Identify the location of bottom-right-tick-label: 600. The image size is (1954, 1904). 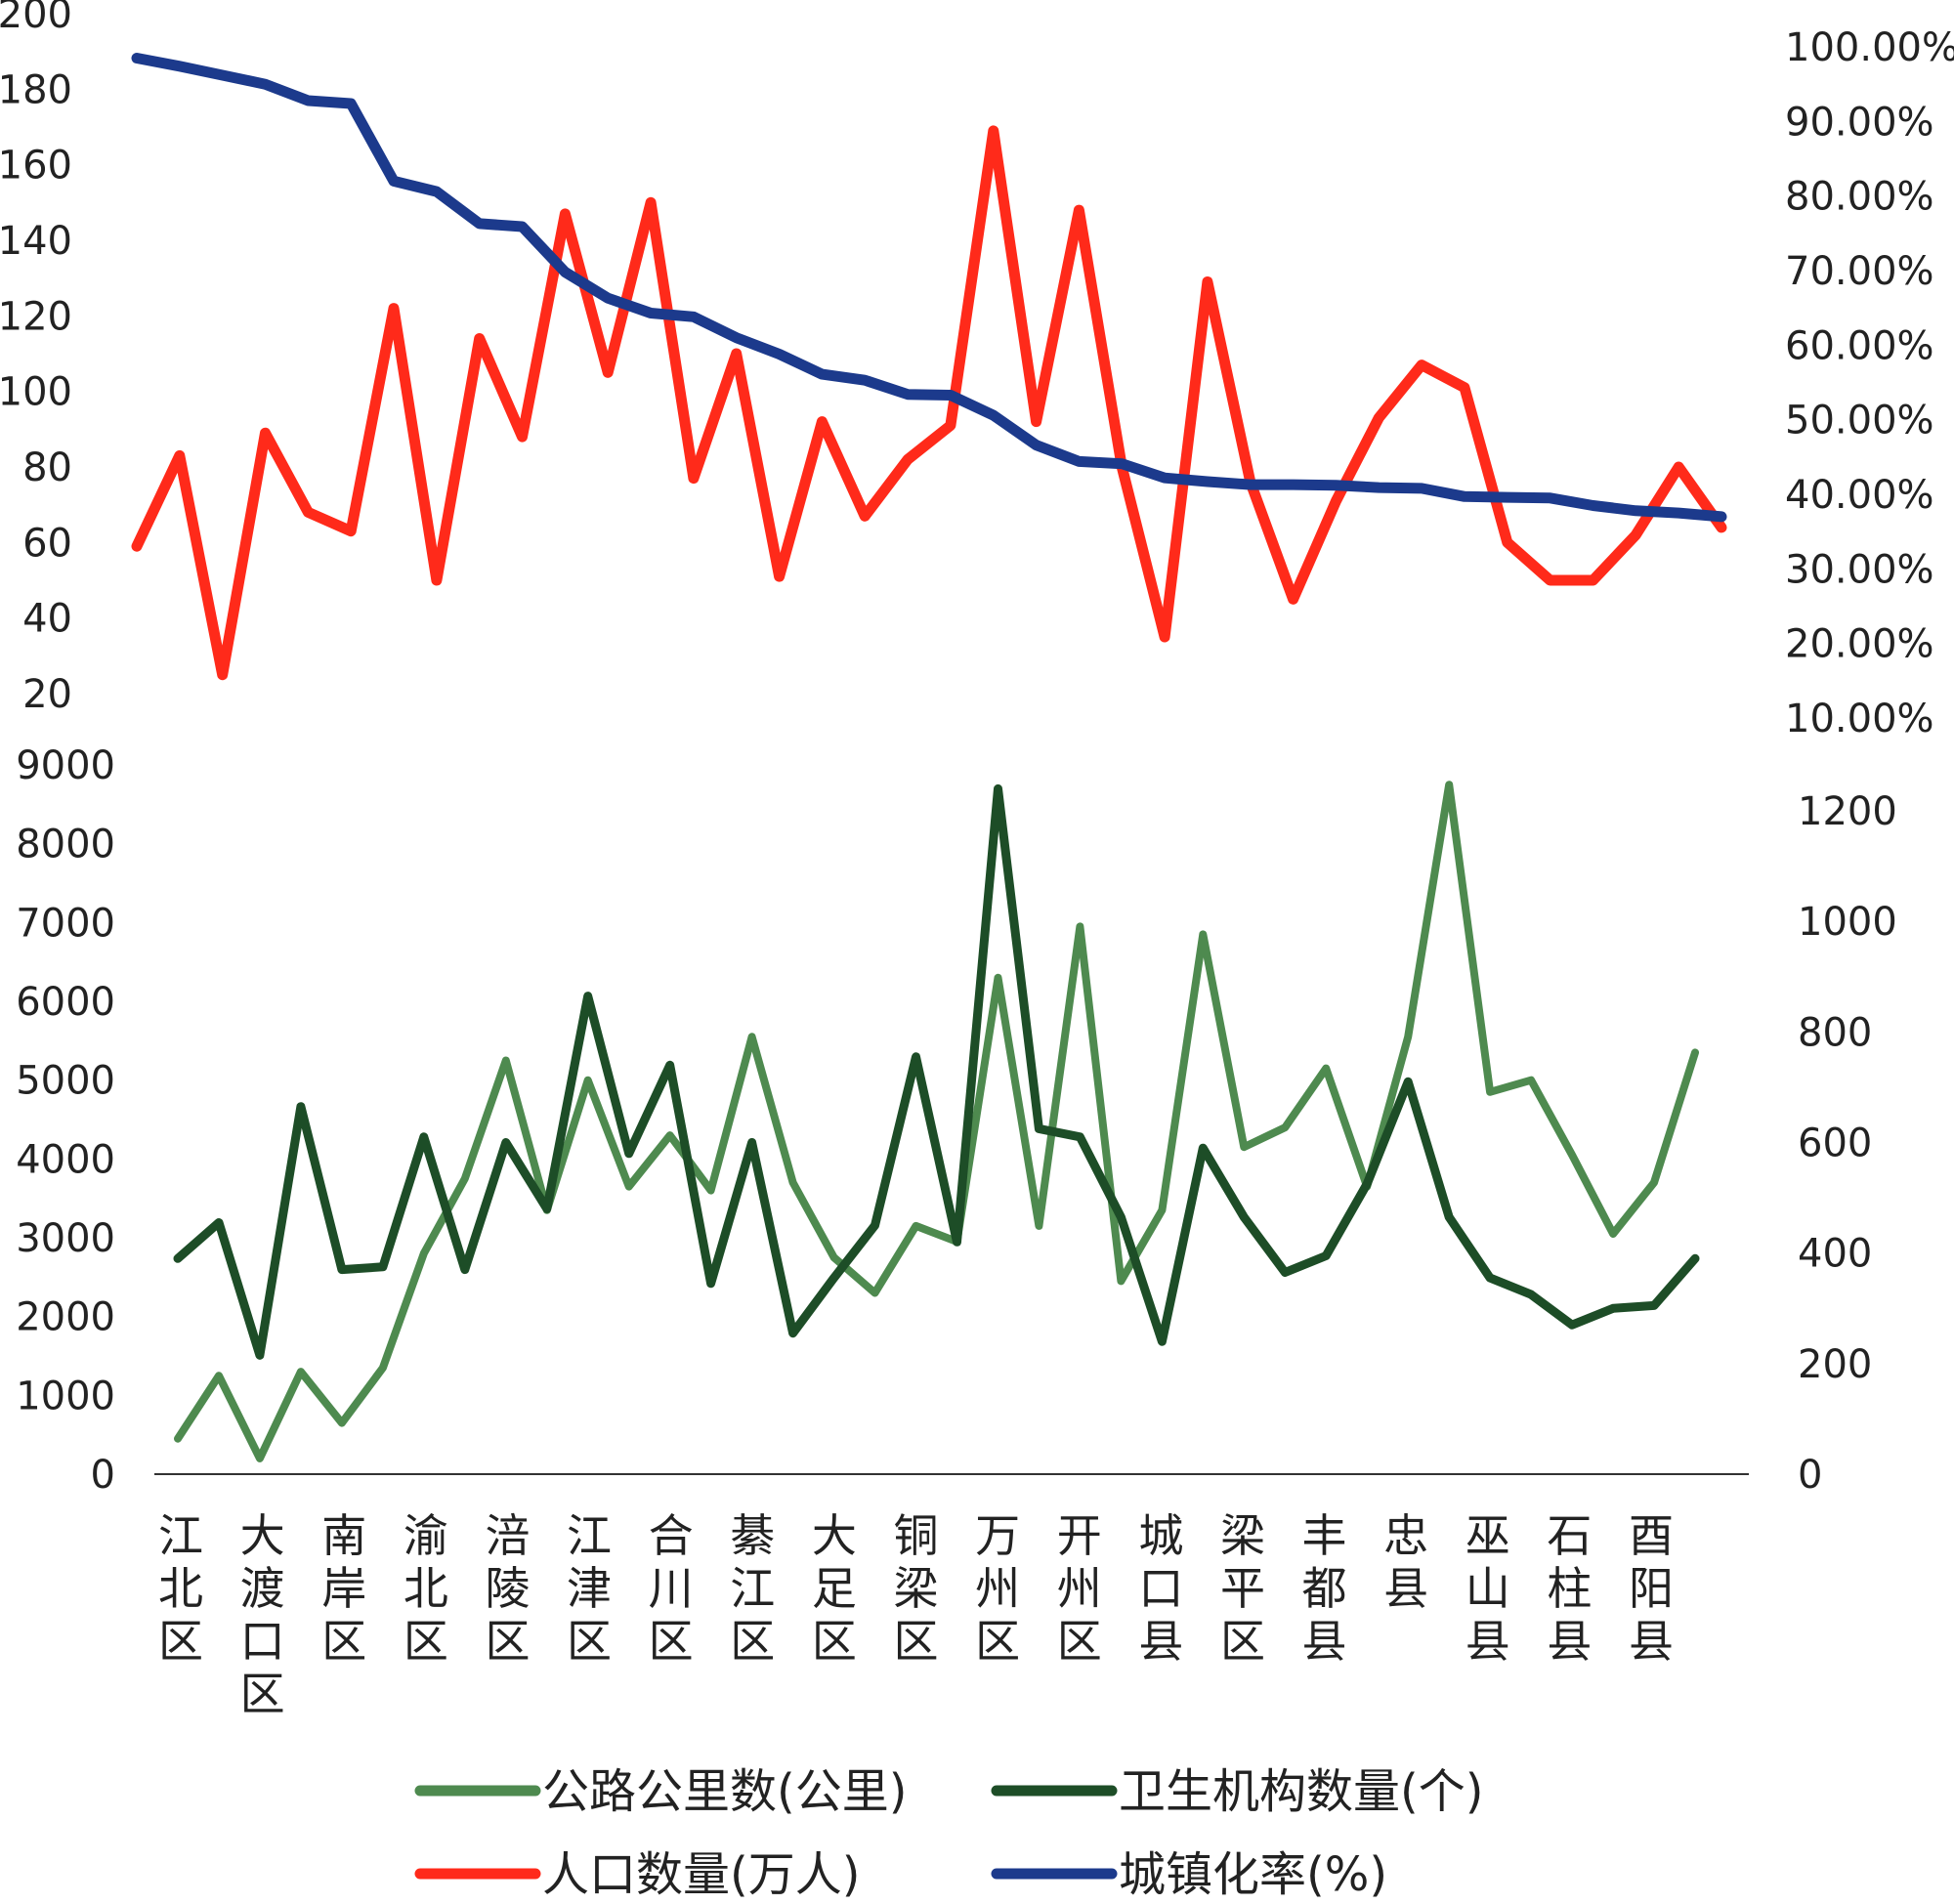
(1835, 1143).